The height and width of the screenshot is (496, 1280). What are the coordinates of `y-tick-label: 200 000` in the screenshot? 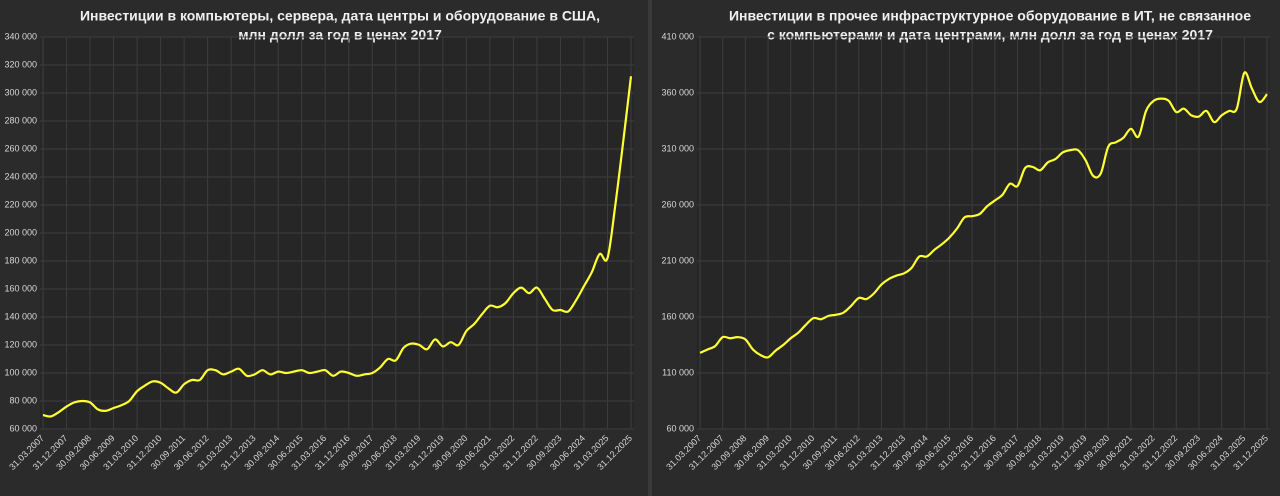 It's located at (20, 232).